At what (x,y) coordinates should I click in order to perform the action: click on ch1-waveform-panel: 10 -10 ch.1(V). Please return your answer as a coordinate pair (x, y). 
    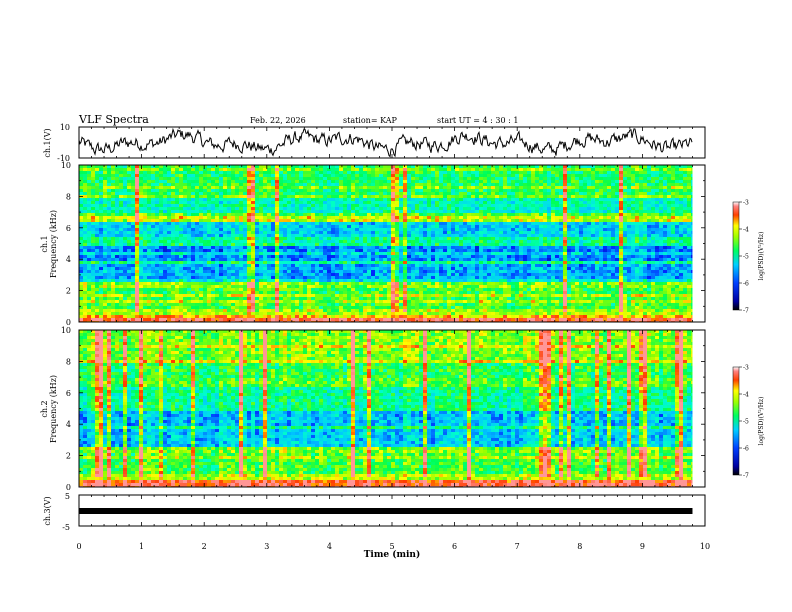
    Looking at the image, I should click on (374, 143).